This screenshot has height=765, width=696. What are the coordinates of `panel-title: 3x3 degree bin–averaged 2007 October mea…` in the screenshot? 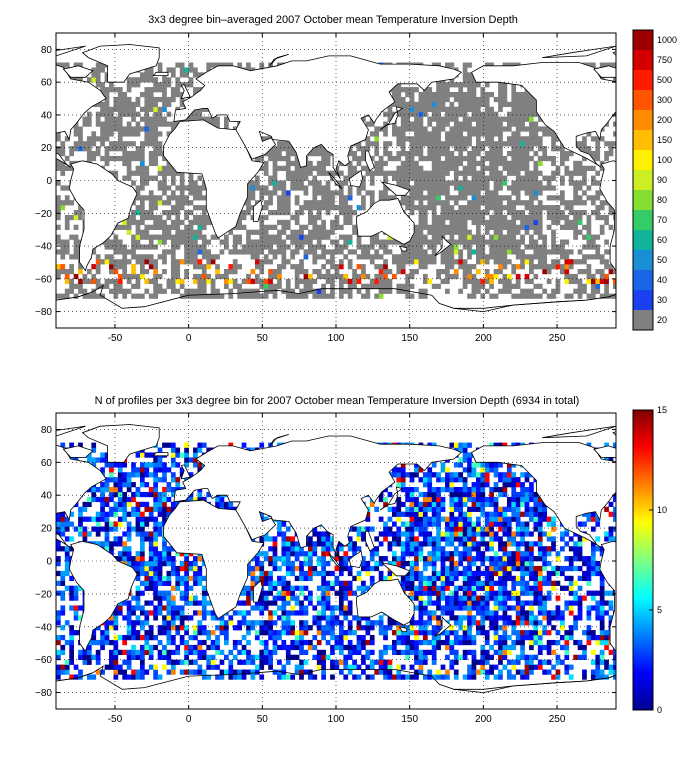 It's located at (333, 20).